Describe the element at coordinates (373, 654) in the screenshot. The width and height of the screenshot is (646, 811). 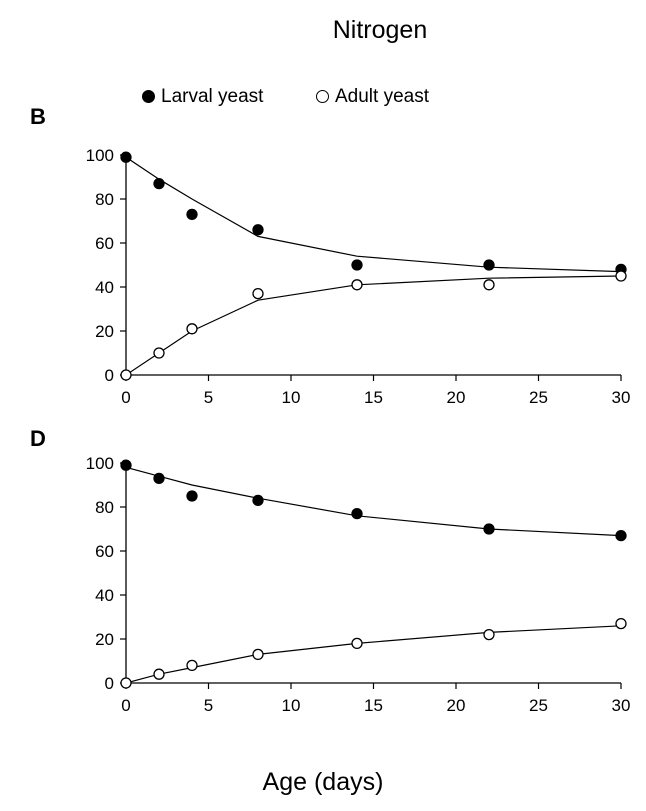
I see `panel-d-adult-fit-line` at that location.